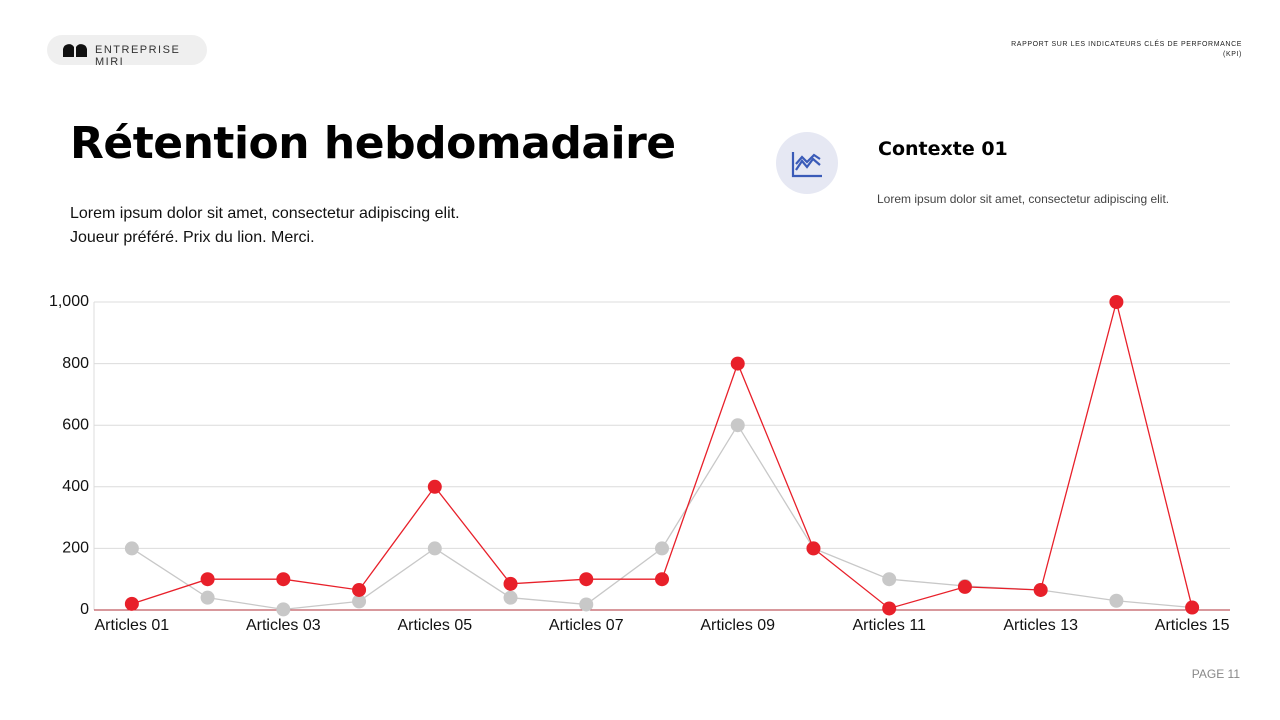 This screenshot has width=1280, height=720. What do you see at coordinates (132, 625) in the screenshot?
I see `x-tick-label: Articles 01` at bounding box center [132, 625].